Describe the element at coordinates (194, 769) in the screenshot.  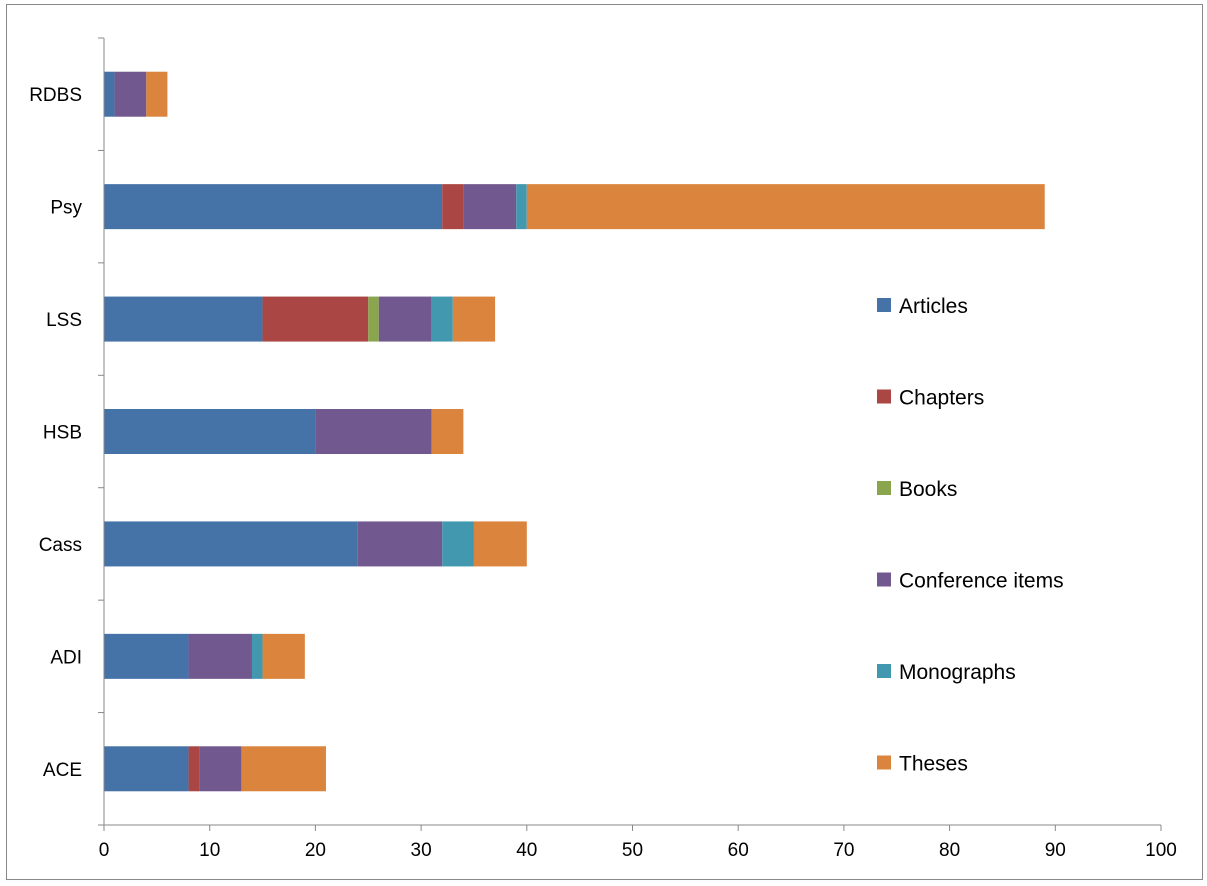
I see `bar-ace-chapters` at that location.